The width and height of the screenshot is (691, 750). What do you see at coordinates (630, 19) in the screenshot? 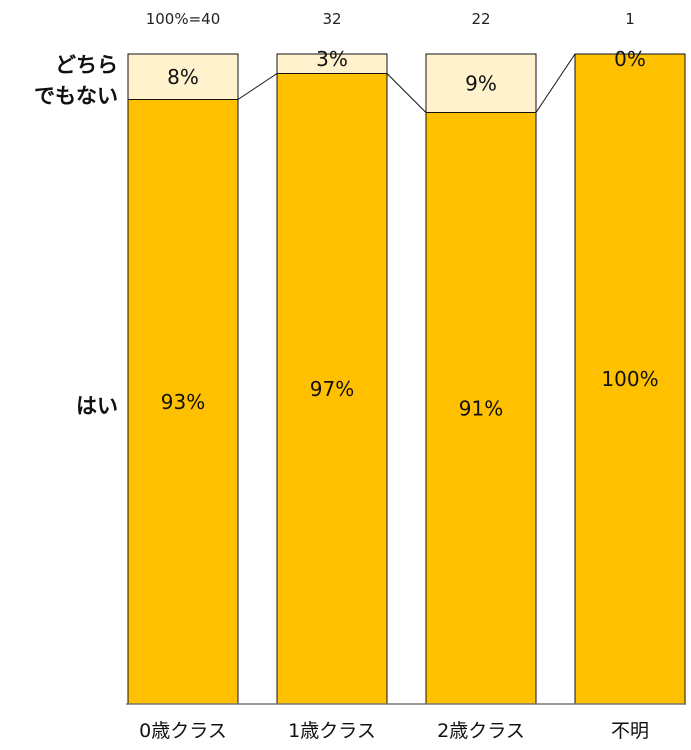
I see `total-label-3: 1` at bounding box center [630, 19].